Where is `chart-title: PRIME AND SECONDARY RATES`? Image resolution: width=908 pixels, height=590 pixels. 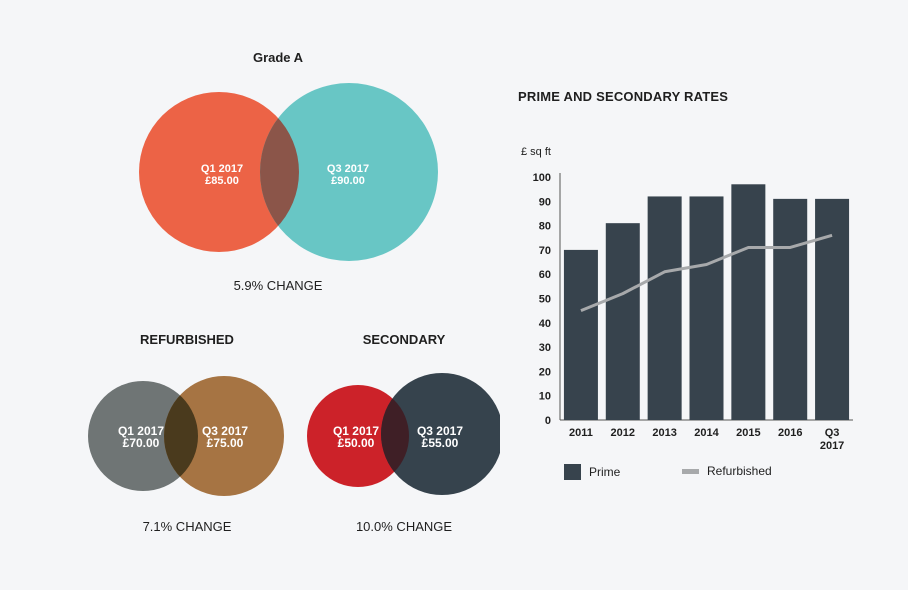 chart-title: PRIME AND SECONDARY RATES is located at coordinates (623, 96).